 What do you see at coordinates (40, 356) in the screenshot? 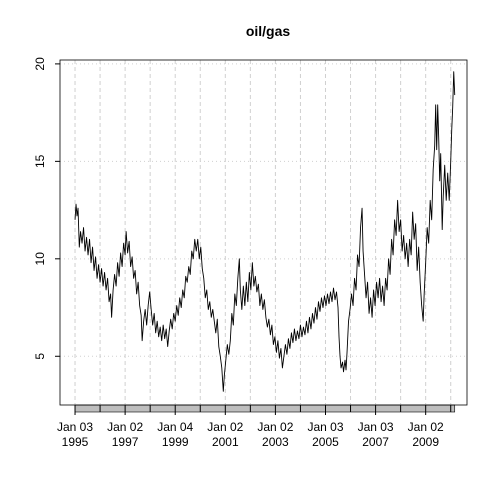
I see `y-tick-label: 5` at bounding box center [40, 356].